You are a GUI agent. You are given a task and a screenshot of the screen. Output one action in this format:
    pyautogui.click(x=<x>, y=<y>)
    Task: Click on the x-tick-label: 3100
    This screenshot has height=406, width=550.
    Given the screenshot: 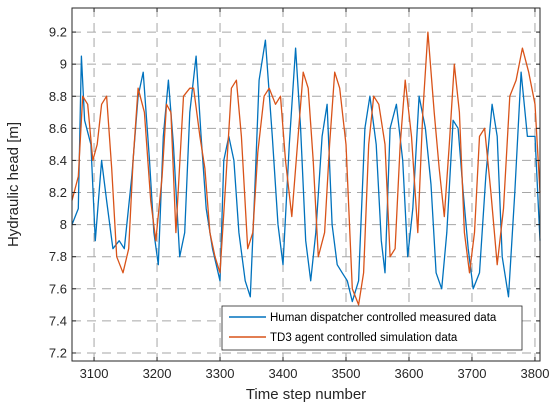 What is the action you would take?
    pyautogui.click(x=94, y=373)
    